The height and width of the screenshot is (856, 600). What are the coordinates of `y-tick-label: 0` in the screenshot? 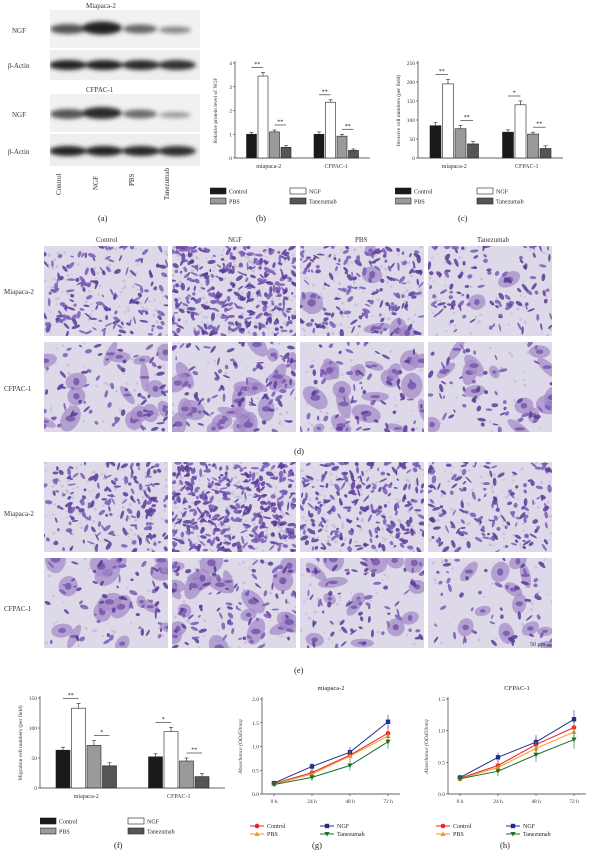 It's located at (35, 789).